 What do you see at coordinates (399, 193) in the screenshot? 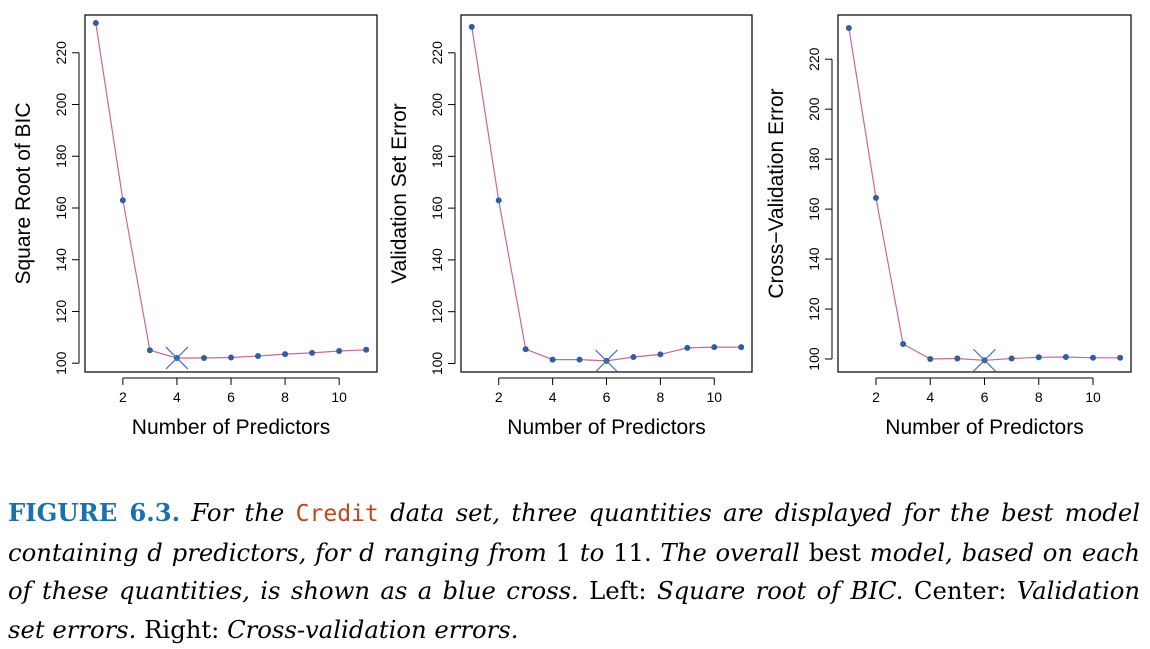
I see `y-axis-title: Validation Set Error` at bounding box center [399, 193].